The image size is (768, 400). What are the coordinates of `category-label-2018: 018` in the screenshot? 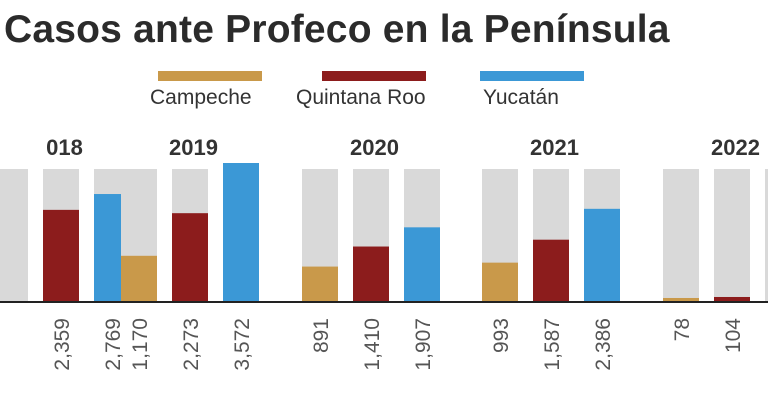 It's located at (64, 147).